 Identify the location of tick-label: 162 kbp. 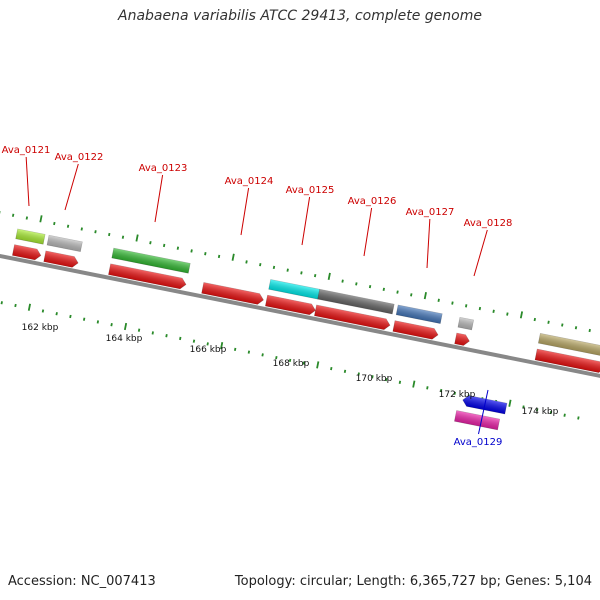
(40, 328).